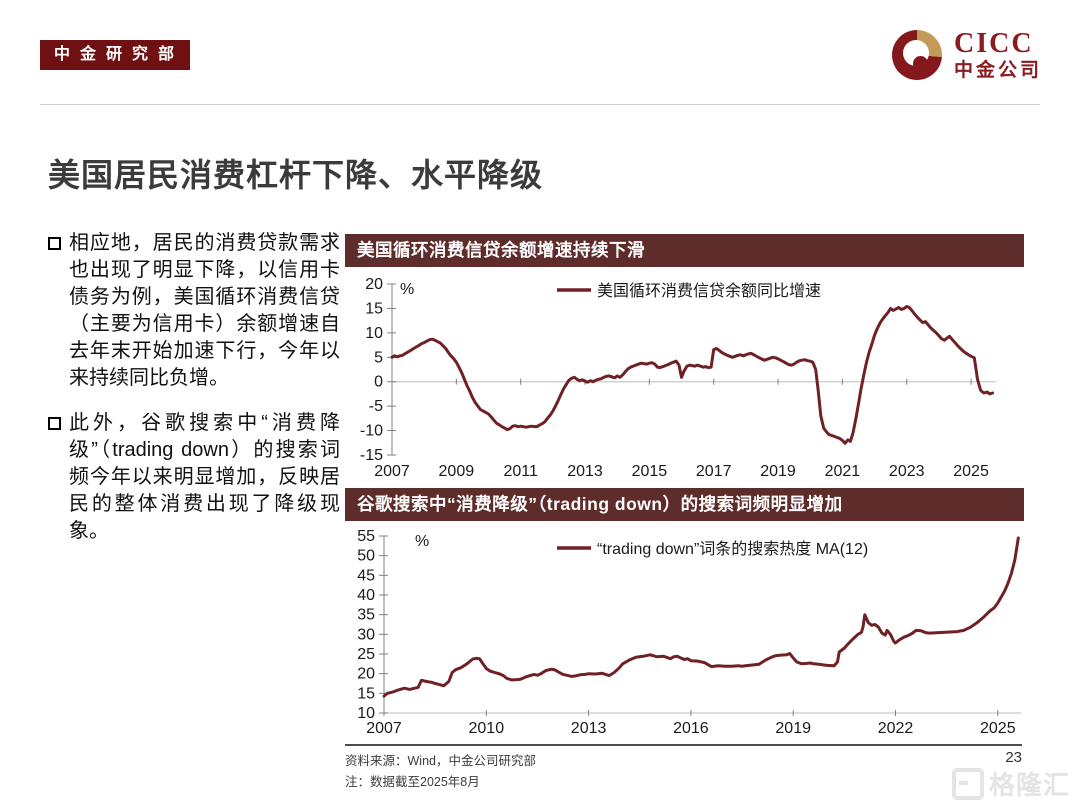 The width and height of the screenshot is (1080, 810). I want to click on svg-text: 35, so click(366, 615).